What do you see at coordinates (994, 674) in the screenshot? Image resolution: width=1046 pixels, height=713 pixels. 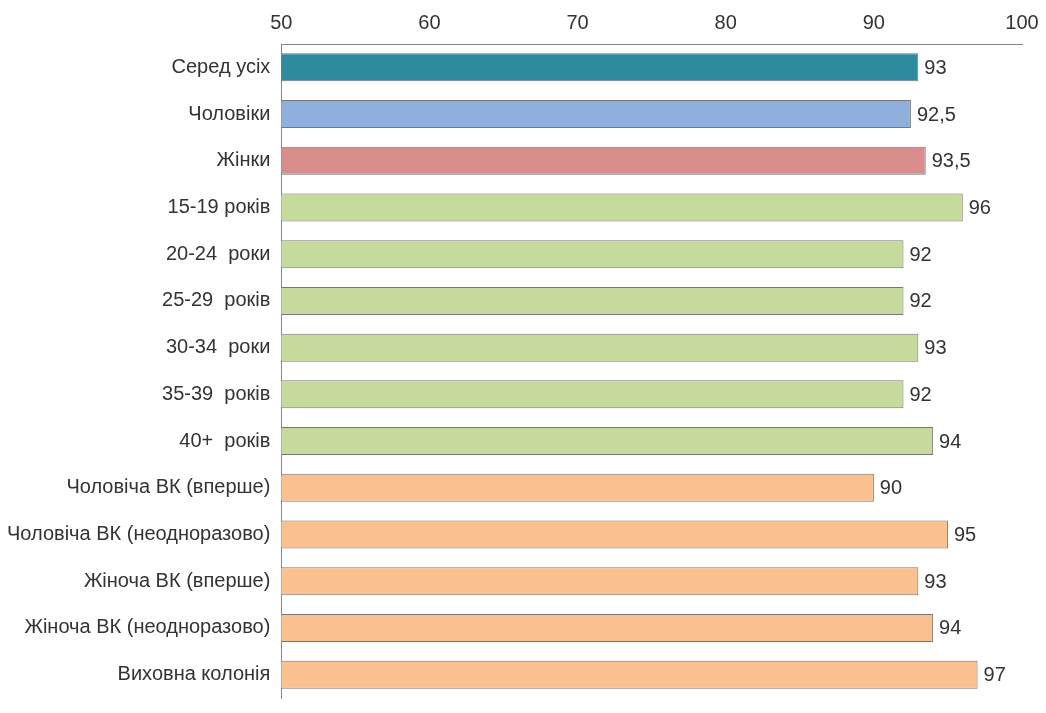 I see `data-label: 97` at bounding box center [994, 674].